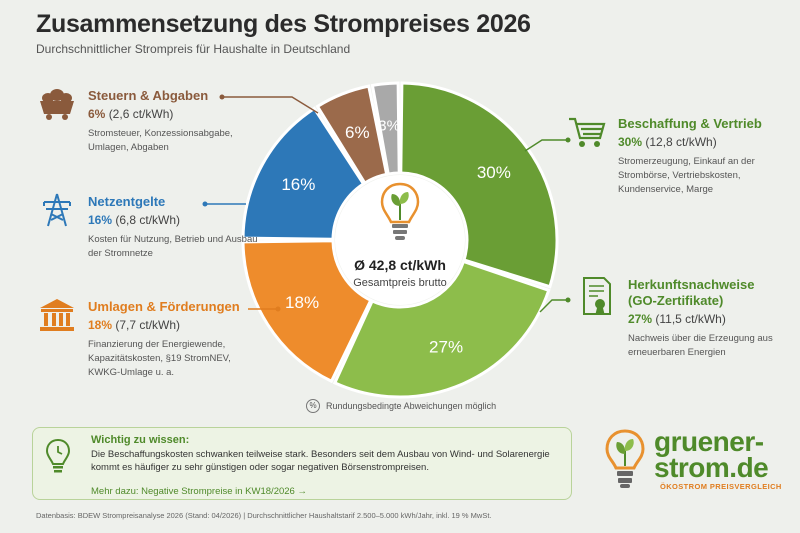 The width and height of the screenshot is (800, 533). Describe the element at coordinates (302, 302) in the screenshot. I see `donut-label-umlagen: 18%` at that location.